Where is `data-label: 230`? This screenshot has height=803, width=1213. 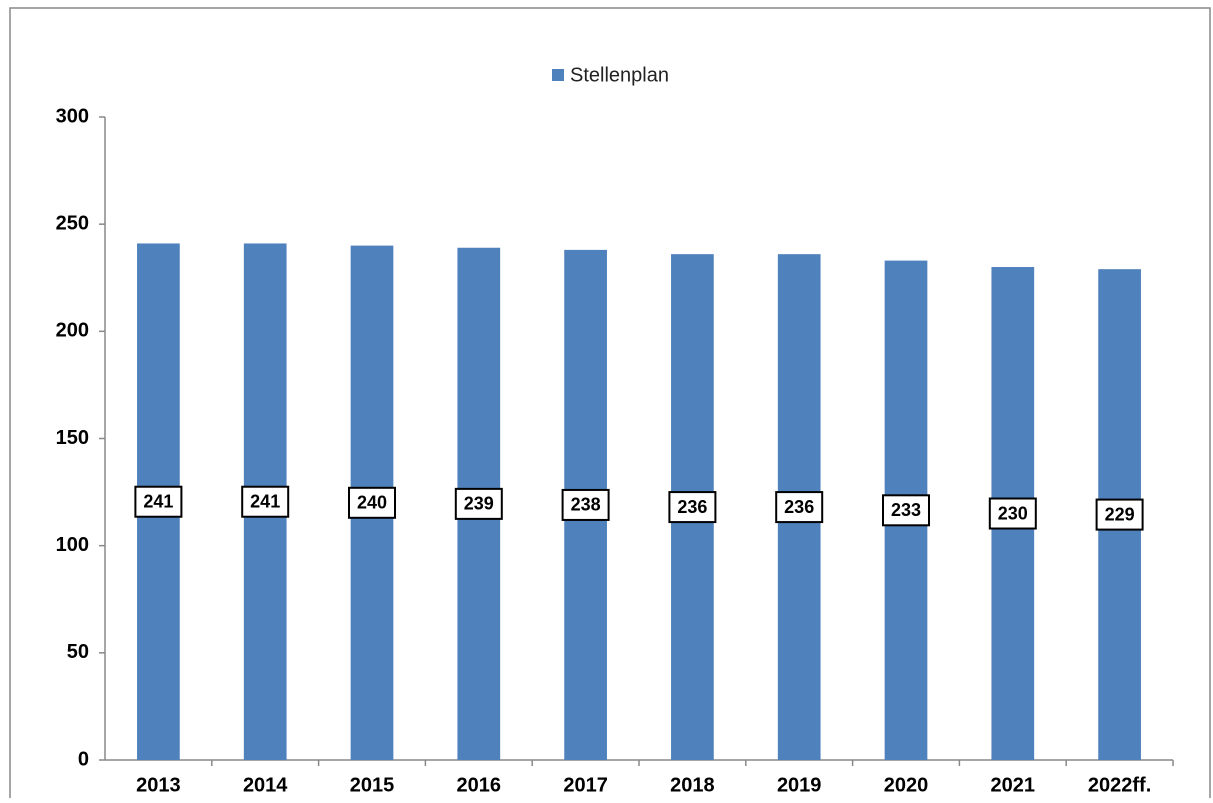 data-label: 230 is located at coordinates (1013, 513).